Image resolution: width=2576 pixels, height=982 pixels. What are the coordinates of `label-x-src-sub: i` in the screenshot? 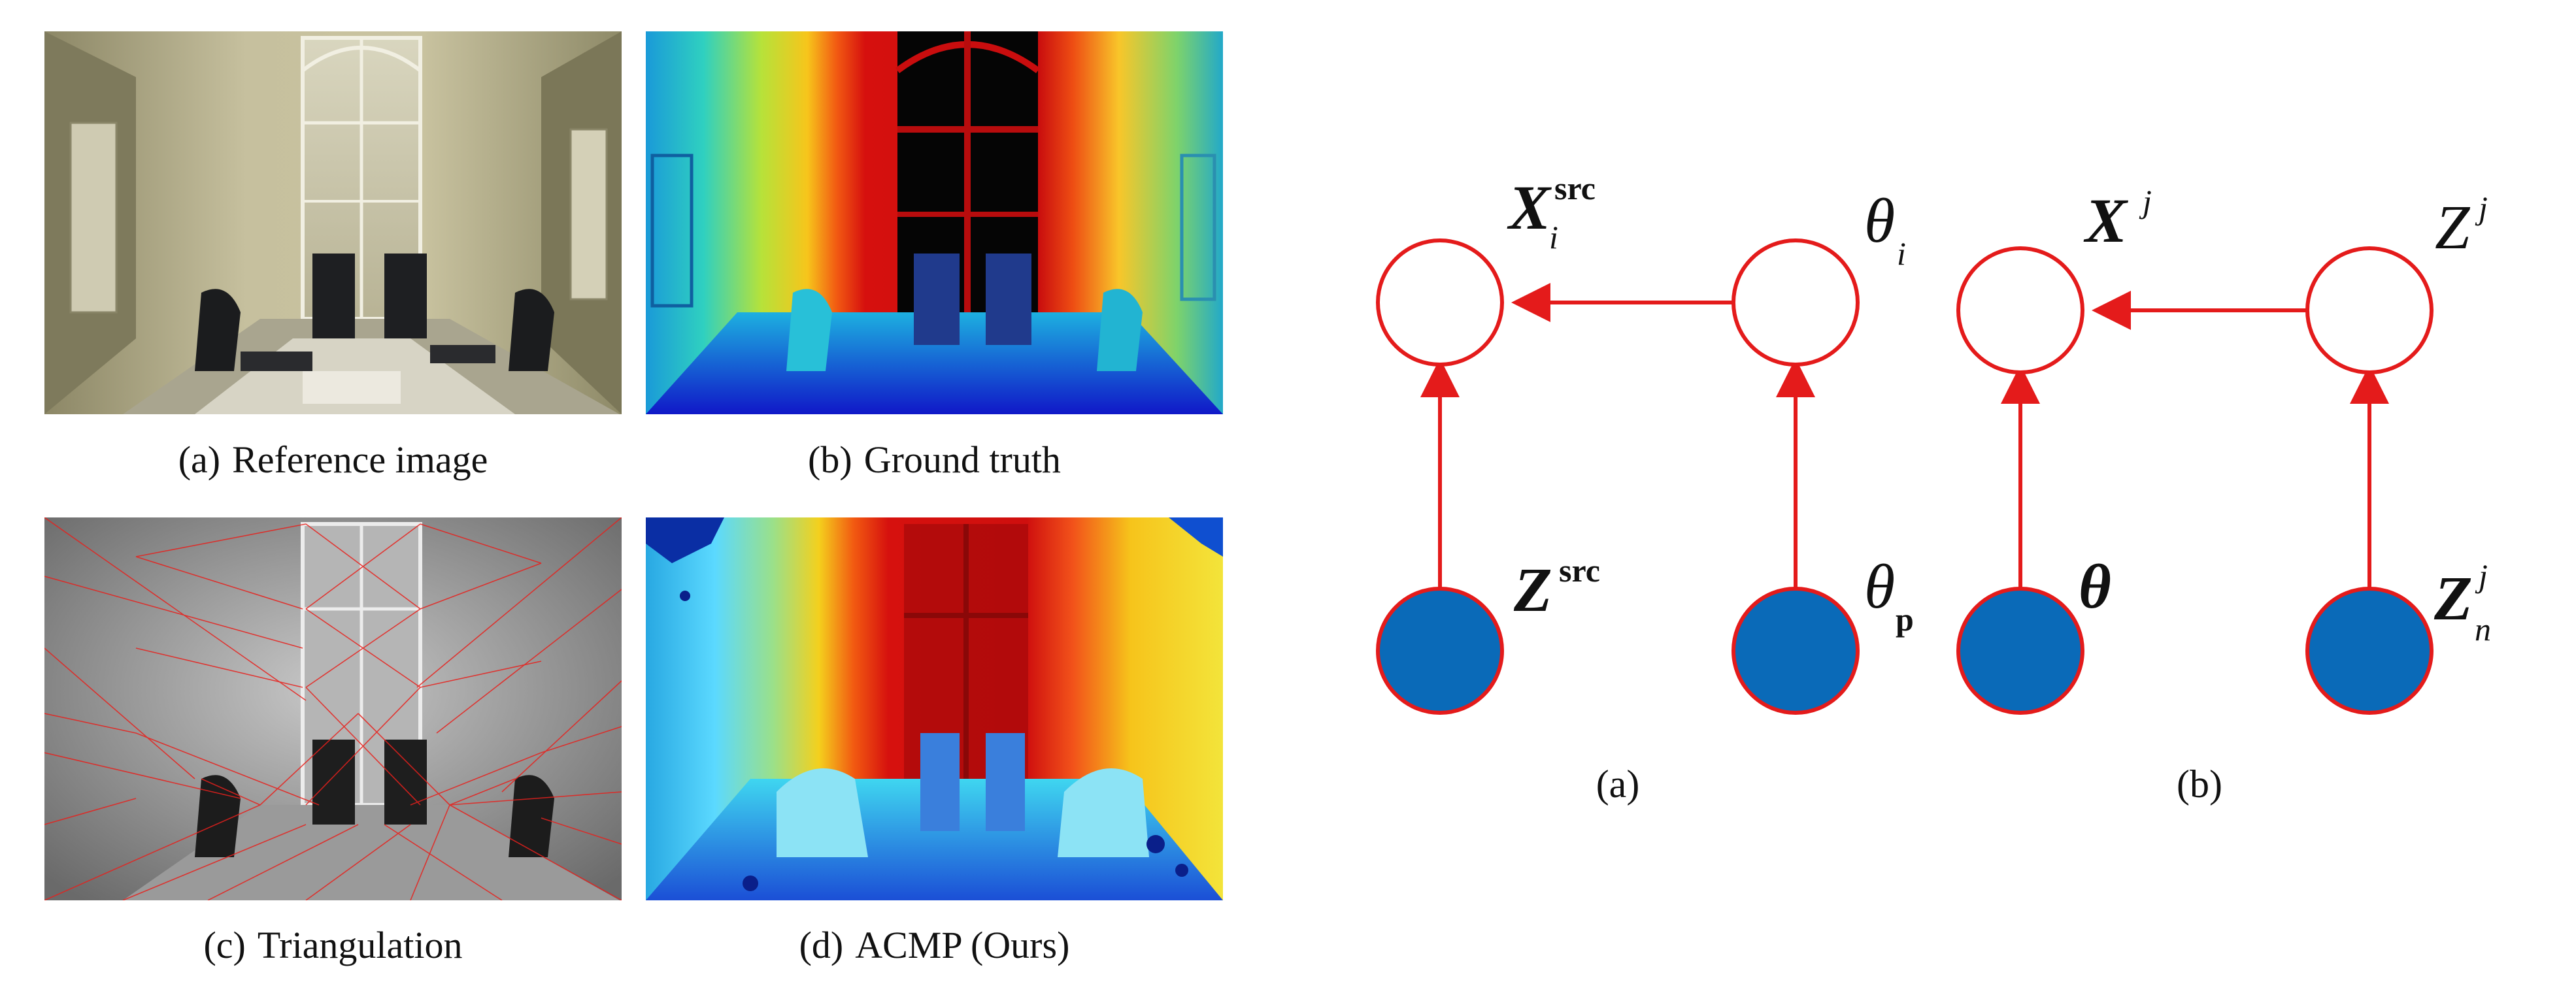 It's located at (1554, 237).